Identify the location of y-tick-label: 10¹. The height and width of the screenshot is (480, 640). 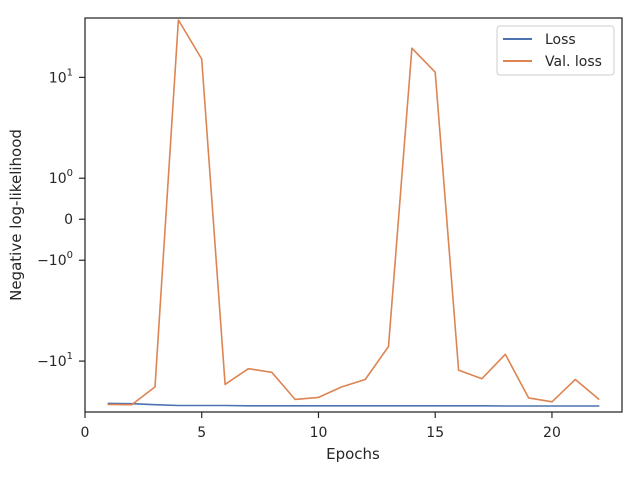
(61, 76).